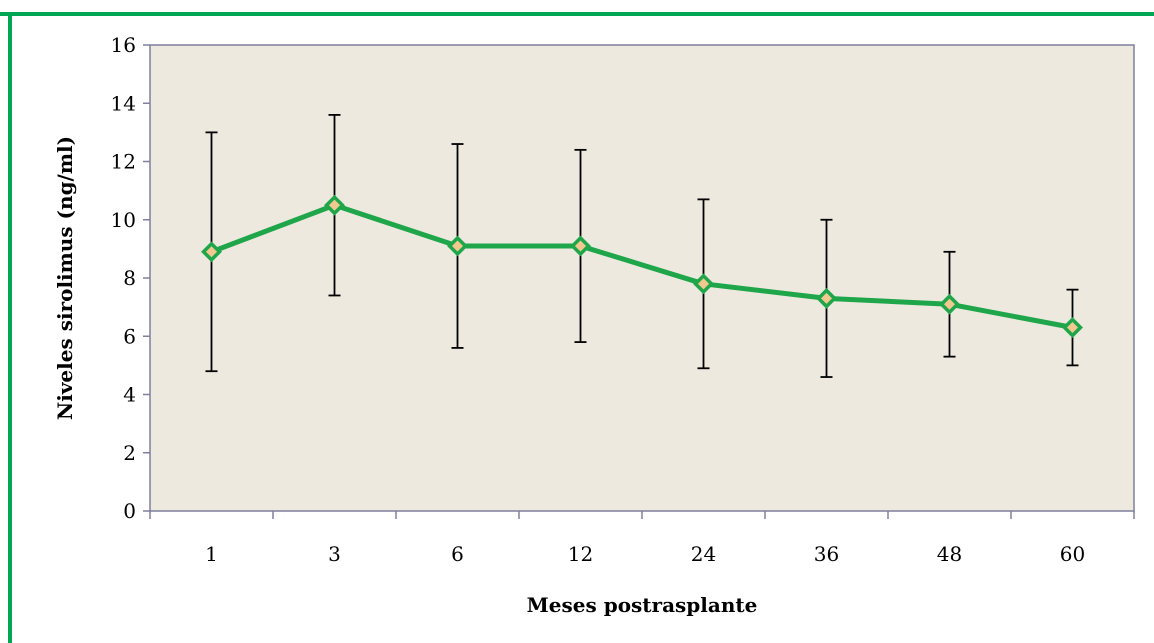 The width and height of the screenshot is (1154, 643). Describe the element at coordinates (642, 605) in the screenshot. I see `x-axis-title: Meses postrasplante` at that location.